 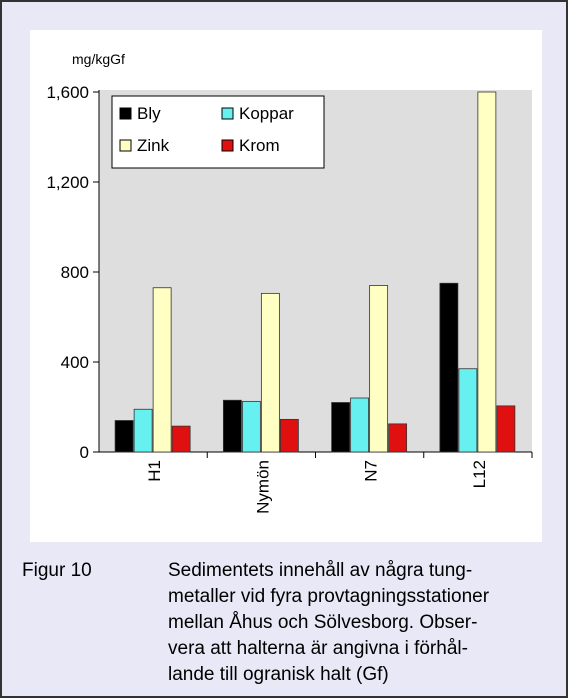 What do you see at coordinates (75, 272) in the screenshot?
I see `y-tick-label: 800` at bounding box center [75, 272].